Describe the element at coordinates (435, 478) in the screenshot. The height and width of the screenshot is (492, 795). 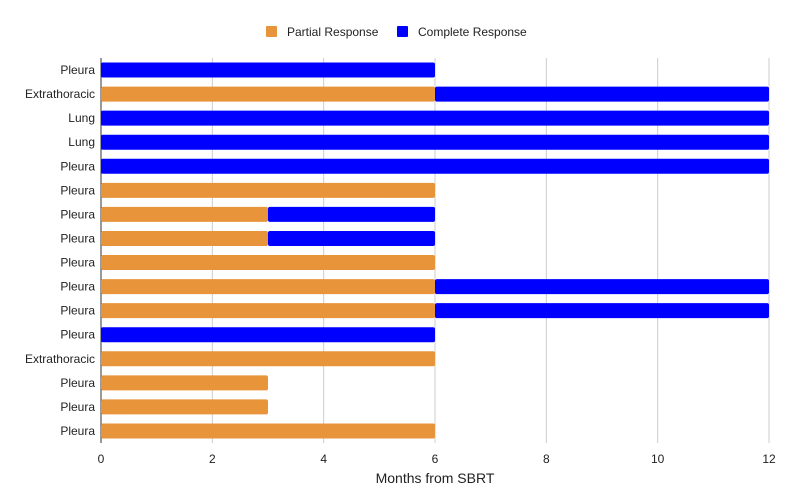
I see `x-axis-title: Months from SBRT` at that location.